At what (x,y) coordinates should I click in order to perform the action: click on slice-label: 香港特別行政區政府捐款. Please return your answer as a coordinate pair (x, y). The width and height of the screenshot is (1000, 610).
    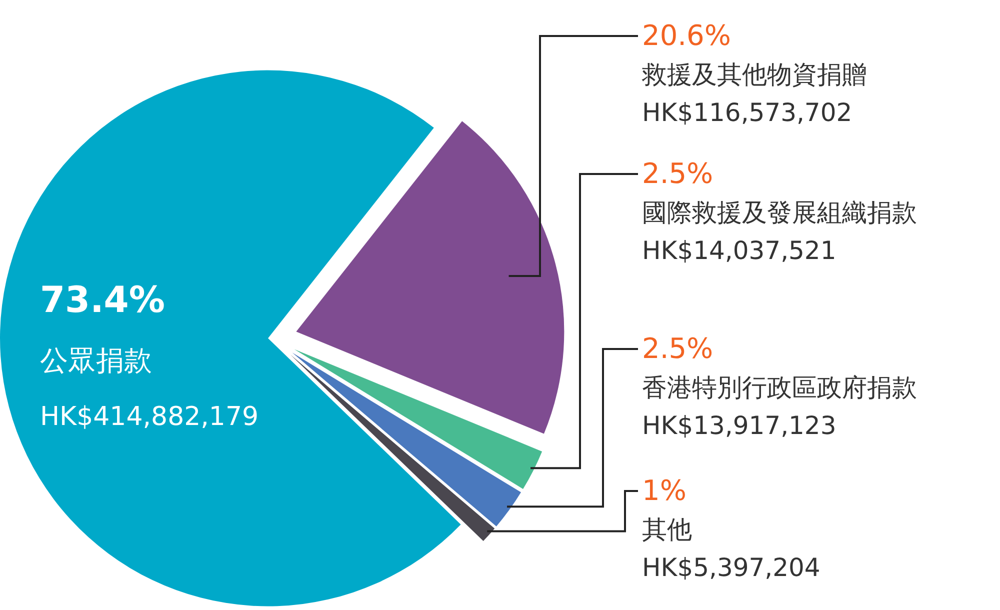
    Looking at the image, I should click on (779, 387).